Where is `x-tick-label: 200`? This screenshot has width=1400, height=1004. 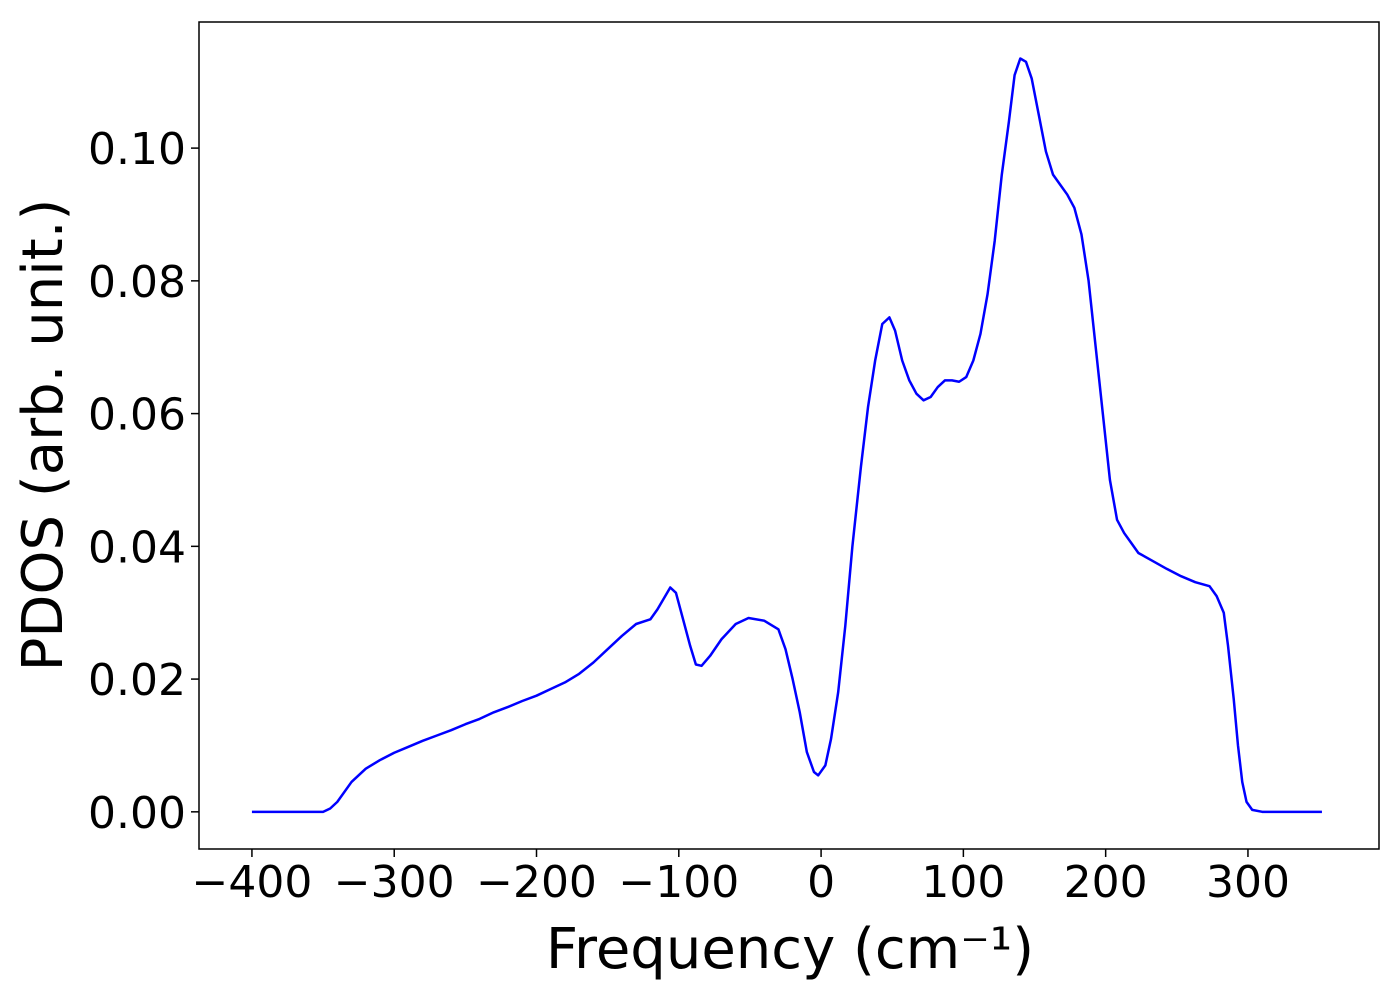 x-tick-label: 200 is located at coordinates (1106, 882).